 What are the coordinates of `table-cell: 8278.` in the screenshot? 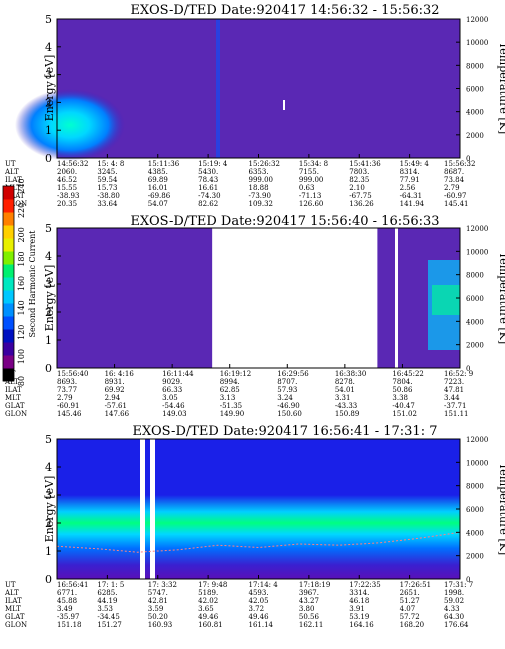 It's located at (345, 382).